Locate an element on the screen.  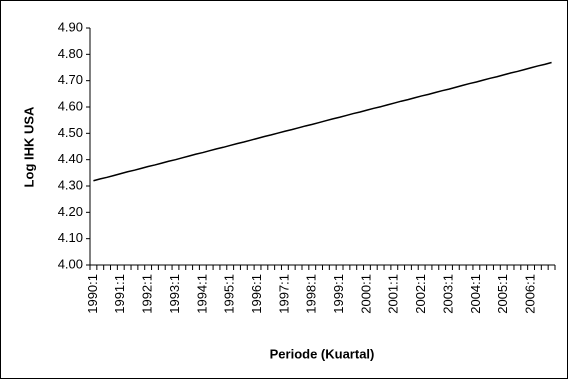
y-tick-label: 4.80 is located at coordinates (70, 53).